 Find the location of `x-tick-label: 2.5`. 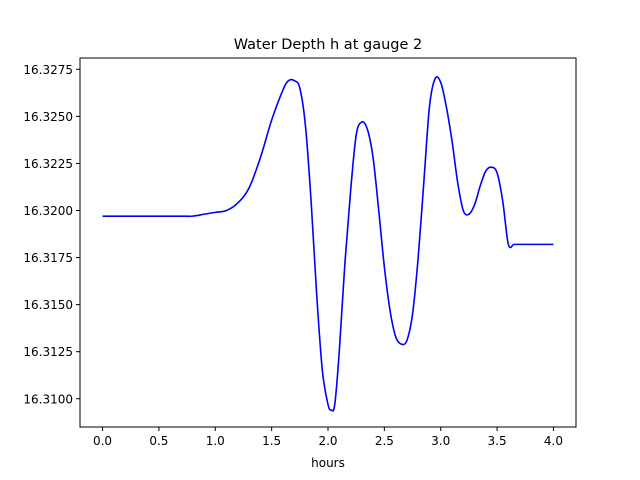

x-tick-label: 2.5 is located at coordinates (384, 441).